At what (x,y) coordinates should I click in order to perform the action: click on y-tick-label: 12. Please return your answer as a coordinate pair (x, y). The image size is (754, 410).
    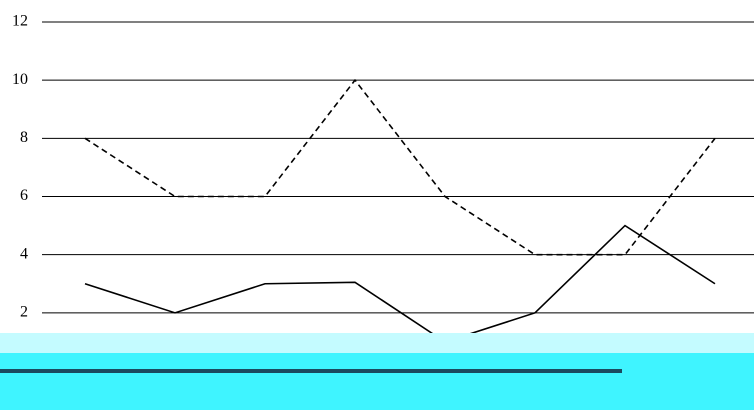
    Looking at the image, I should click on (20, 21).